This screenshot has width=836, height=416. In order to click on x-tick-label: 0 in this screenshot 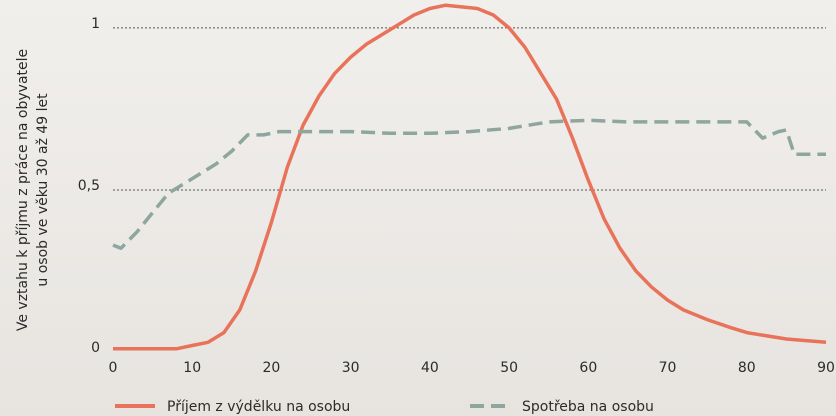, I will do `click(113, 368)`.